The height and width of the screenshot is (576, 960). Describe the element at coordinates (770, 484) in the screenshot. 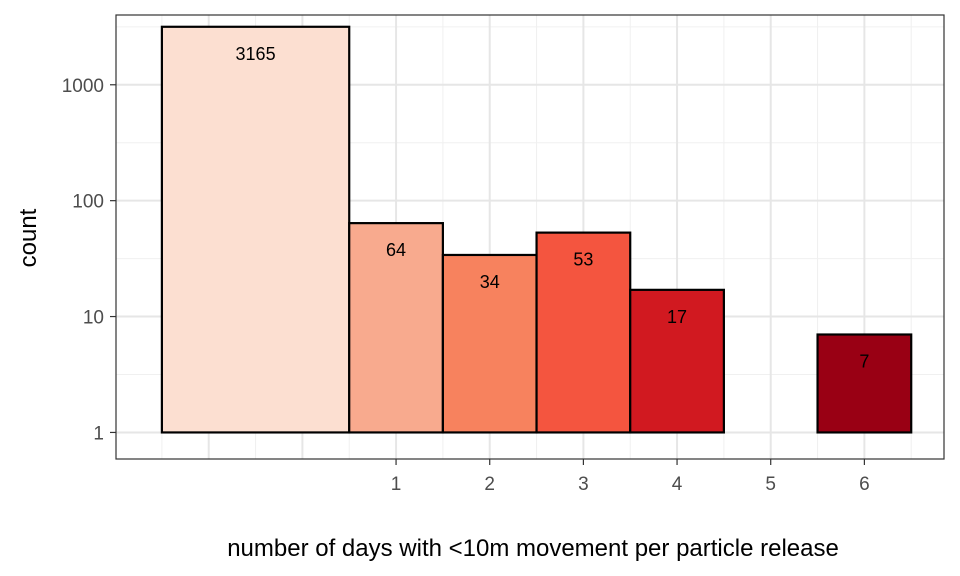

I see `x-tick-label: 5` at that location.